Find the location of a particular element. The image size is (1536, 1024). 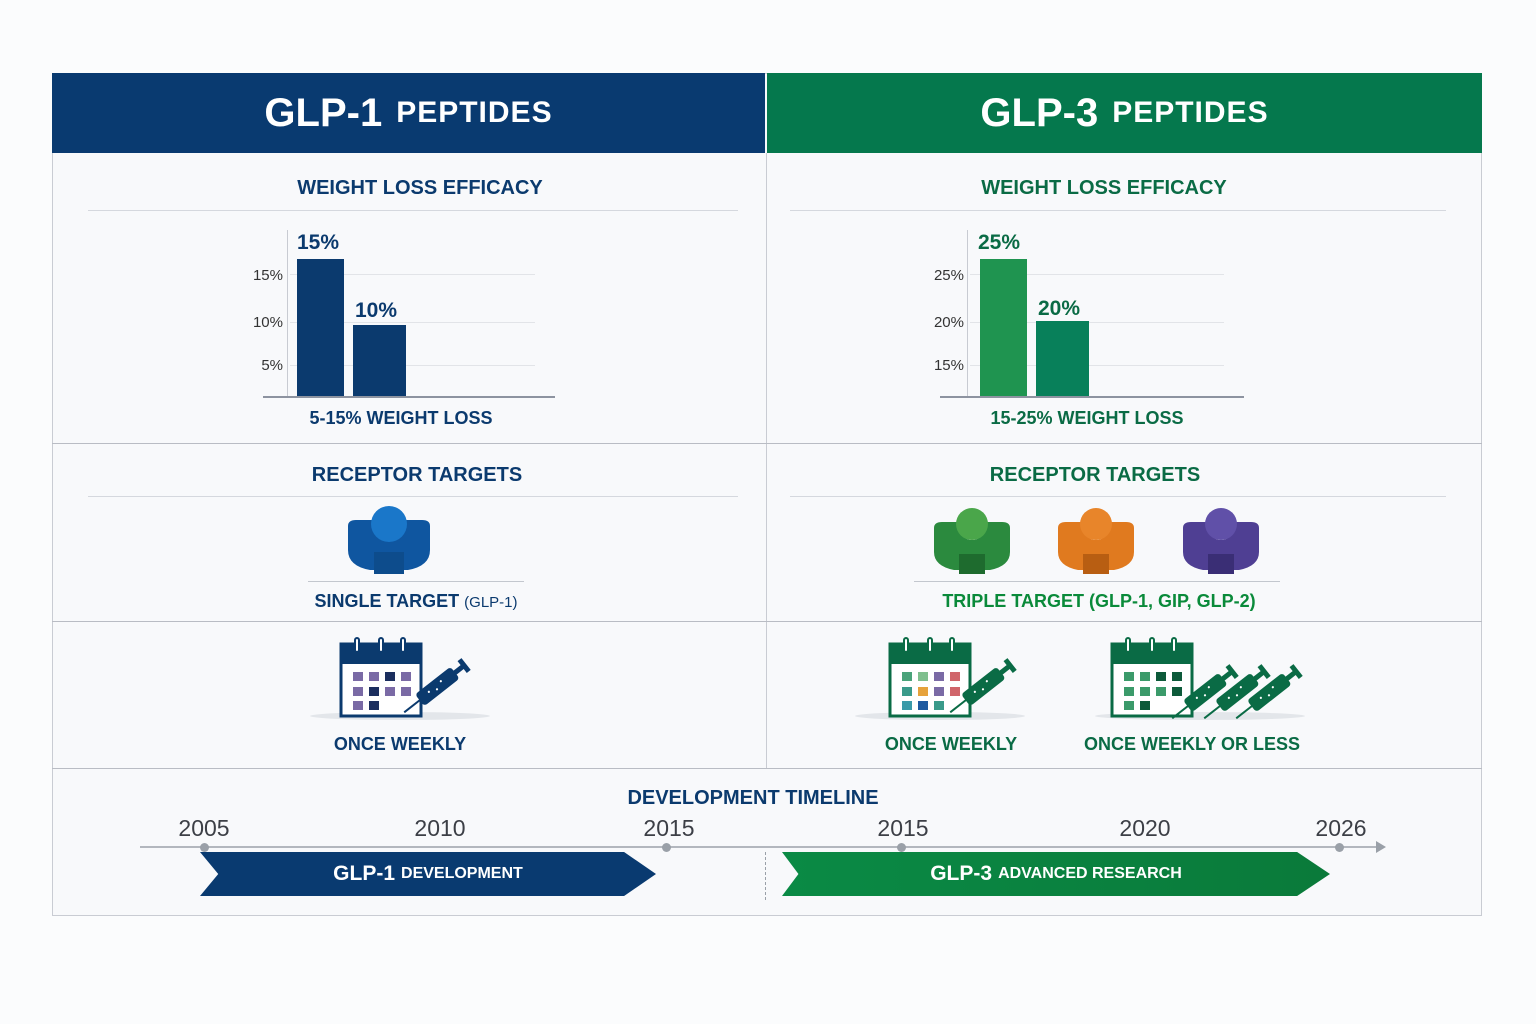

glp1-receptor-label: SINGLE TARGET (GLP-1) is located at coordinates (416, 601).